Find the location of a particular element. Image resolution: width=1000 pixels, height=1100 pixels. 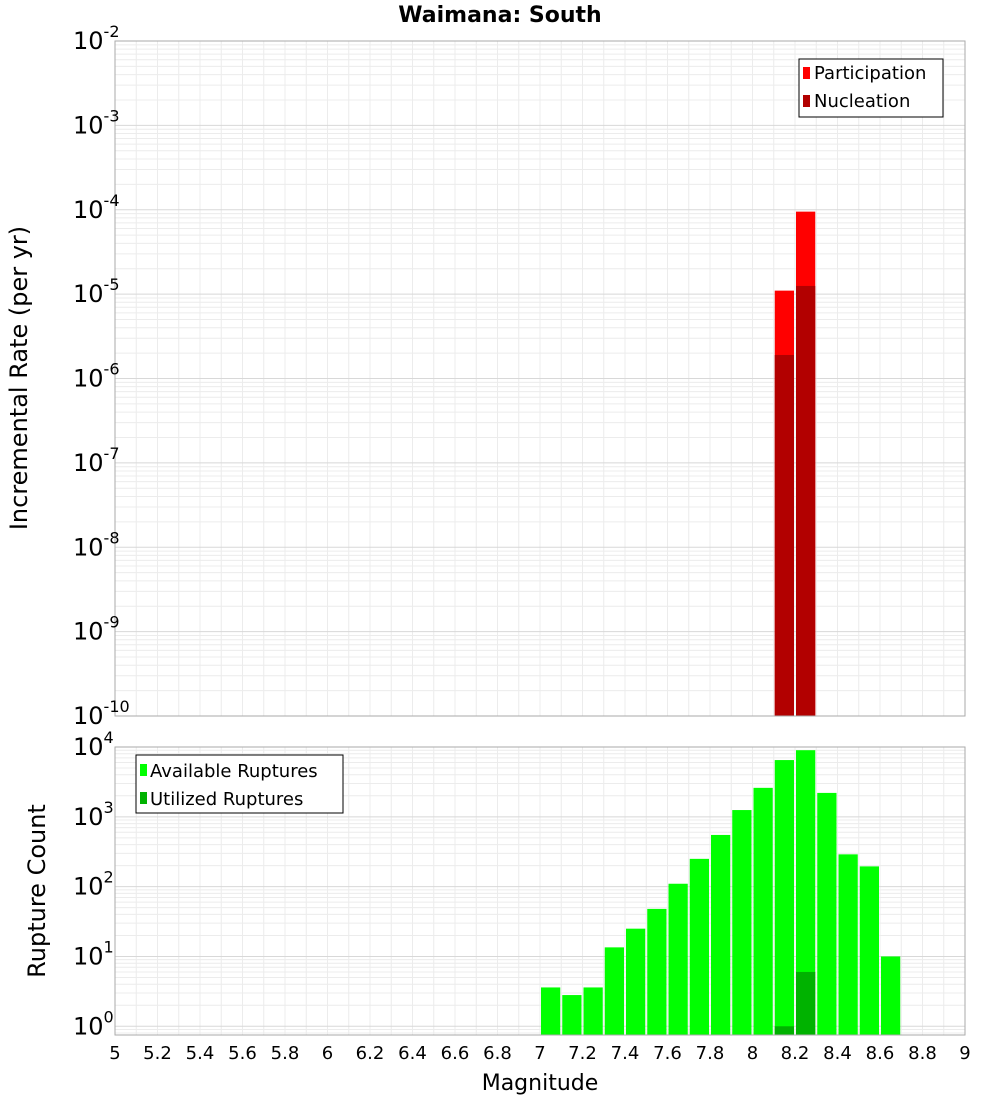

bottom-bars is located at coordinates (721, 892).